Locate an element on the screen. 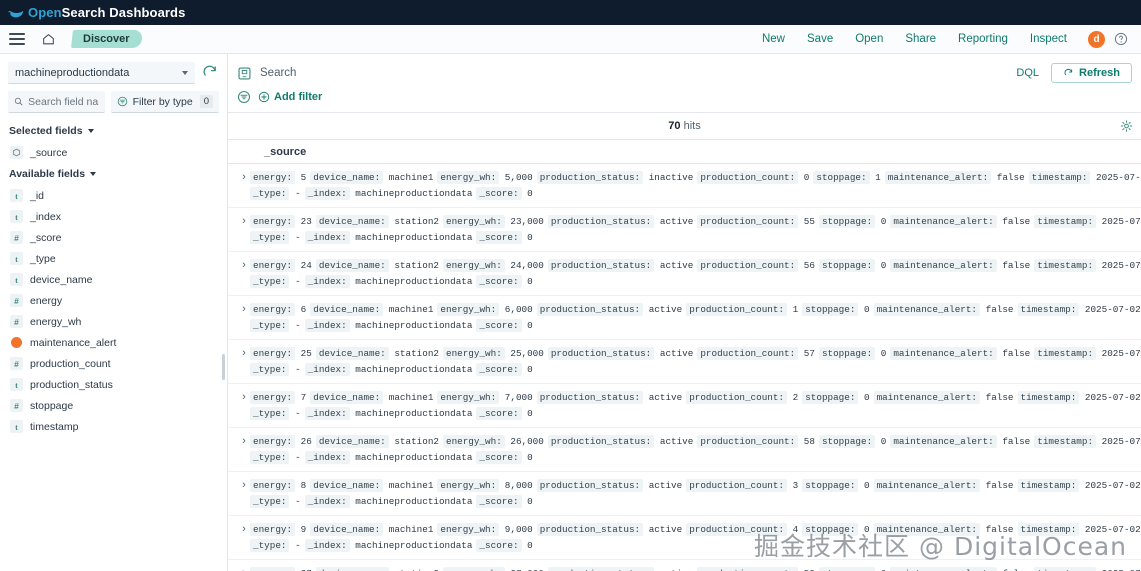  refresh-index-icon is located at coordinates (210, 73).